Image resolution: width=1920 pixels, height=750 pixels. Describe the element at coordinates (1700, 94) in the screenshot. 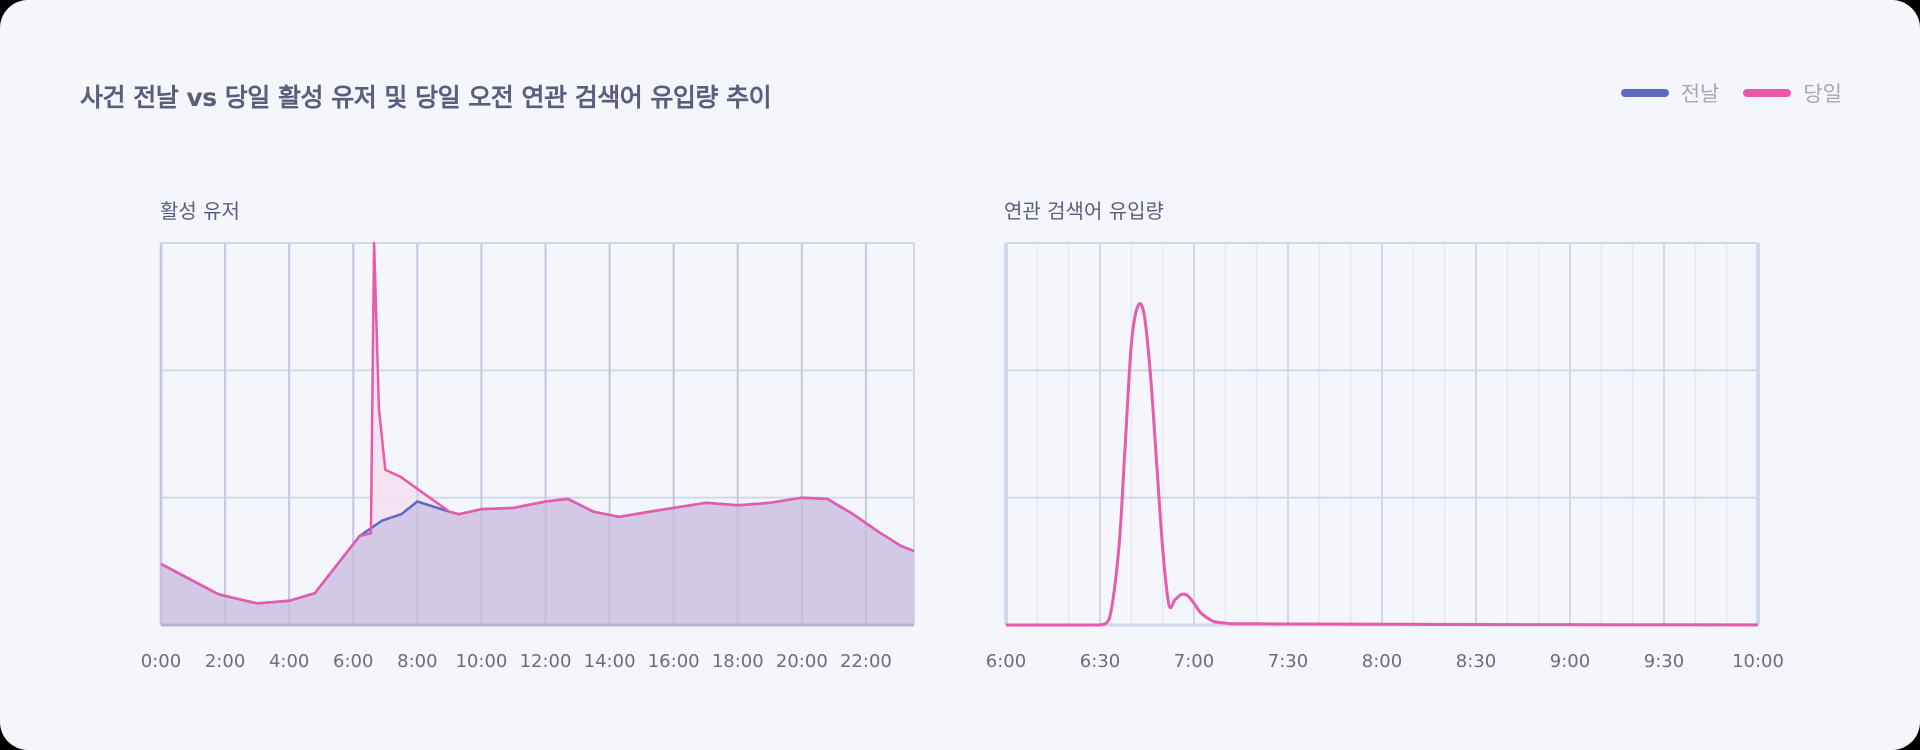

I see `legend-label-prev-day: 전날` at that location.